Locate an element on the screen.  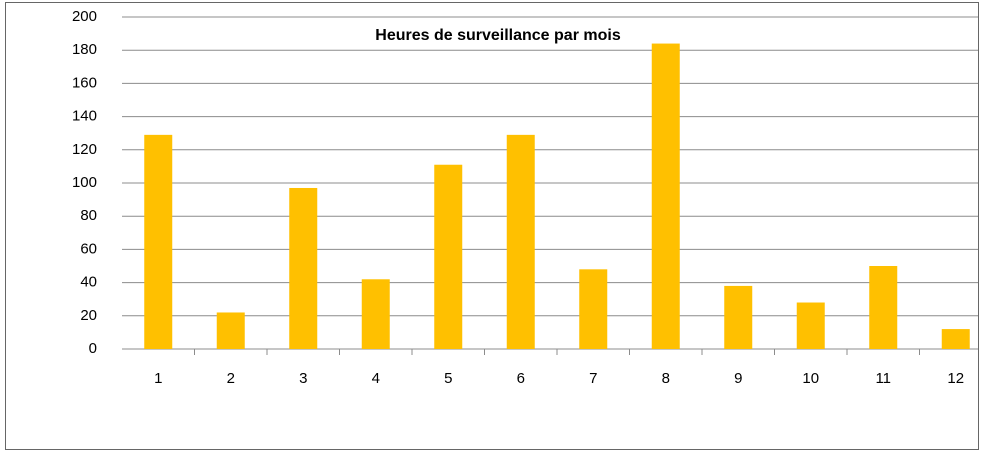
y-tick-label: 180 is located at coordinates (84, 49).